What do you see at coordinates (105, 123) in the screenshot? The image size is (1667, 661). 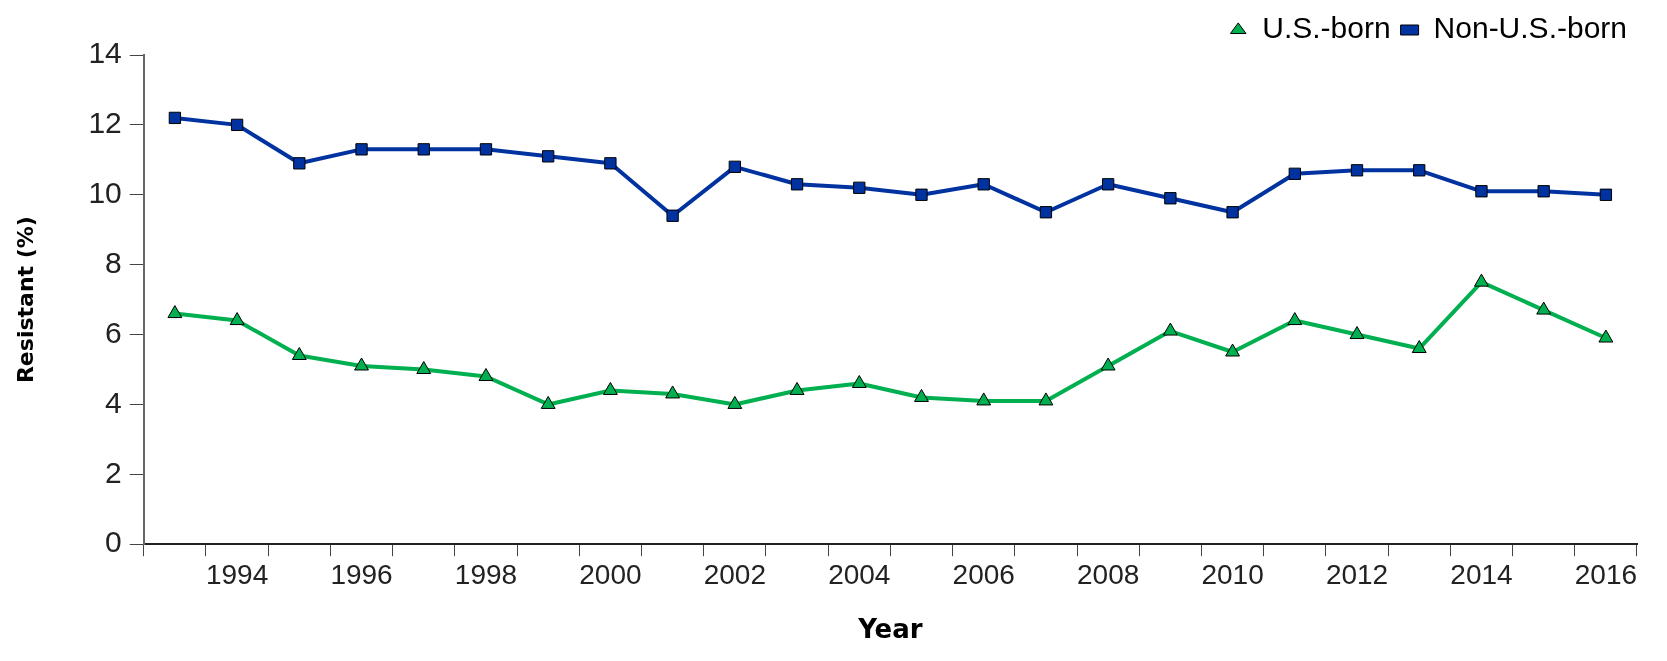 I see `y-tick-label: 12` at bounding box center [105, 123].